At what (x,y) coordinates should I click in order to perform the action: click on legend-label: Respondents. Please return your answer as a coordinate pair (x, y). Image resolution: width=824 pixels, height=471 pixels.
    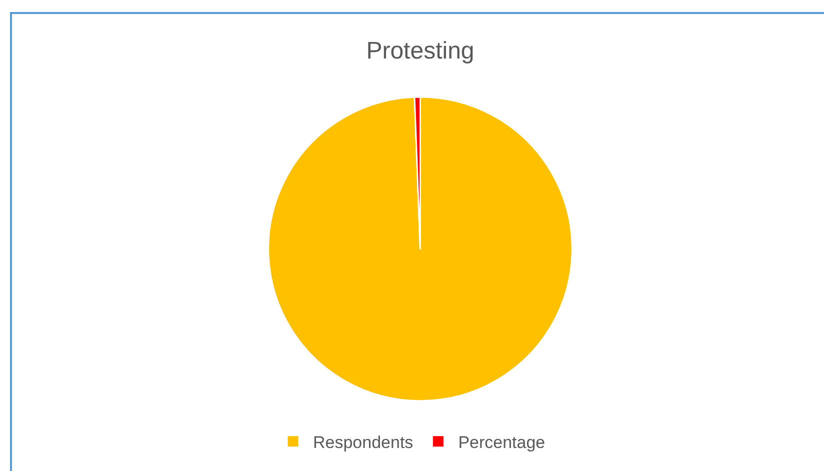
    Looking at the image, I should click on (363, 442).